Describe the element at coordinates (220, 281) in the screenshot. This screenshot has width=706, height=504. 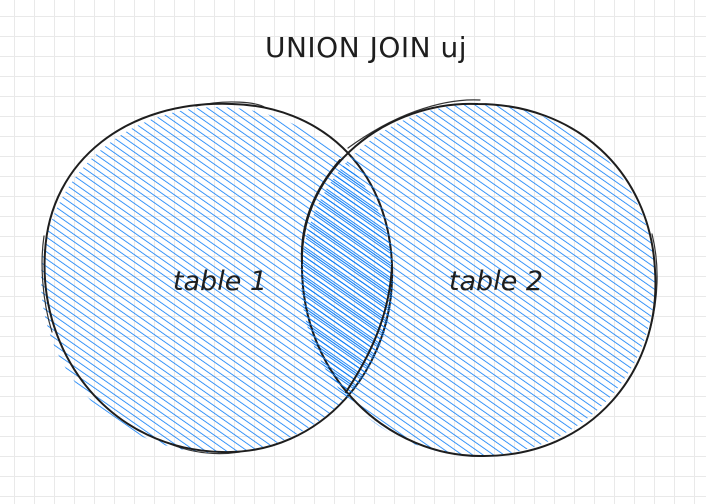
I see `set-table-1-label: table 1` at that location.